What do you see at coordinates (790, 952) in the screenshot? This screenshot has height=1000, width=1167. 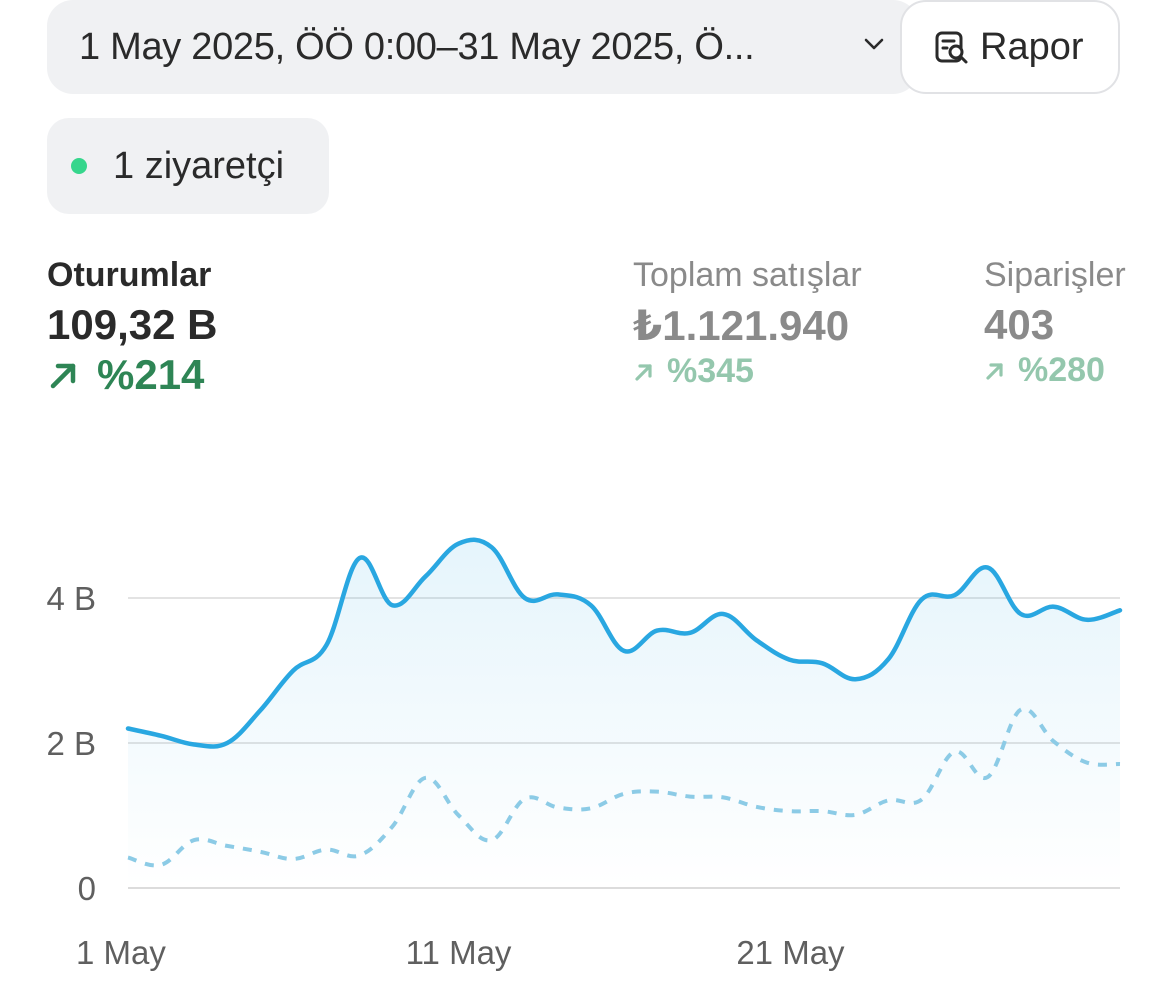 I see `x-tick-label: 21 May` at bounding box center [790, 952].